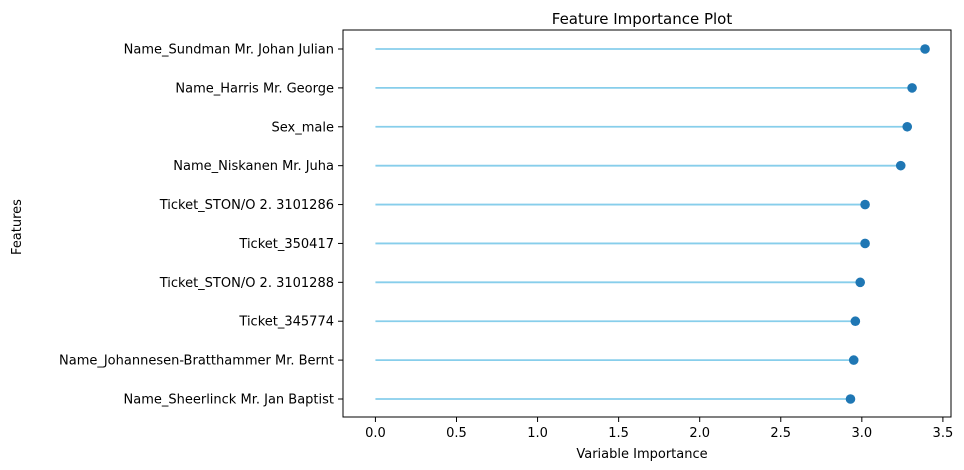 The height and width of the screenshot is (470, 964). I want to click on y-tick-label: Name_Niskanen Mr. Juha, so click(253, 166).